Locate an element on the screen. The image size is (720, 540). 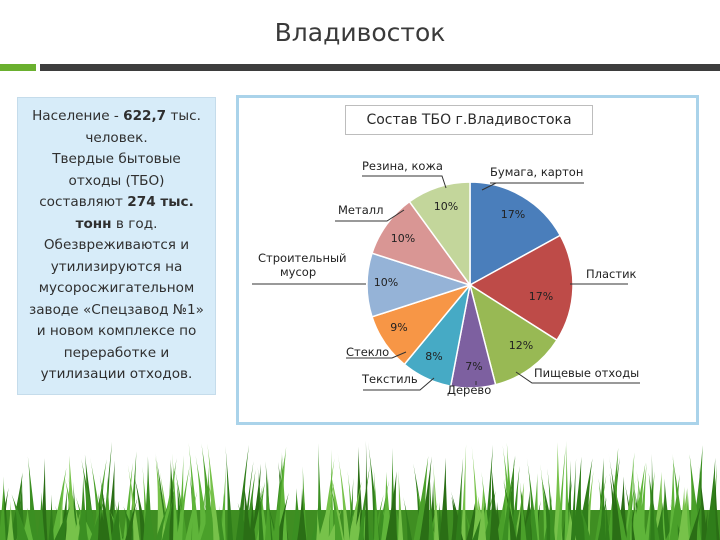
category-label: Дерево is located at coordinates (469, 390).